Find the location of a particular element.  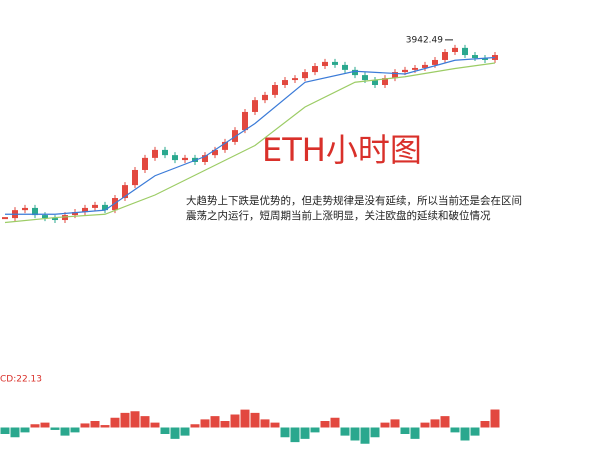

peak-label: 3942.49 is located at coordinates (424, 40).